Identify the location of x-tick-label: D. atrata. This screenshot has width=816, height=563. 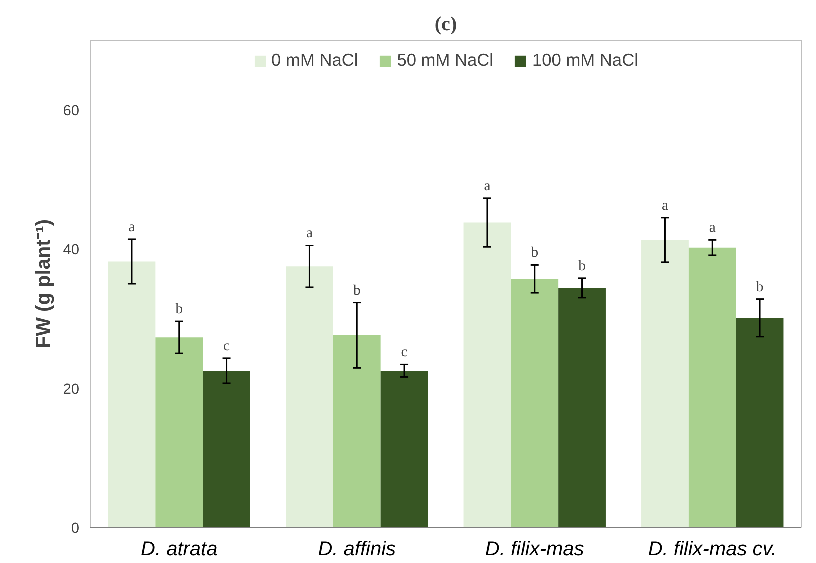
(179, 549).